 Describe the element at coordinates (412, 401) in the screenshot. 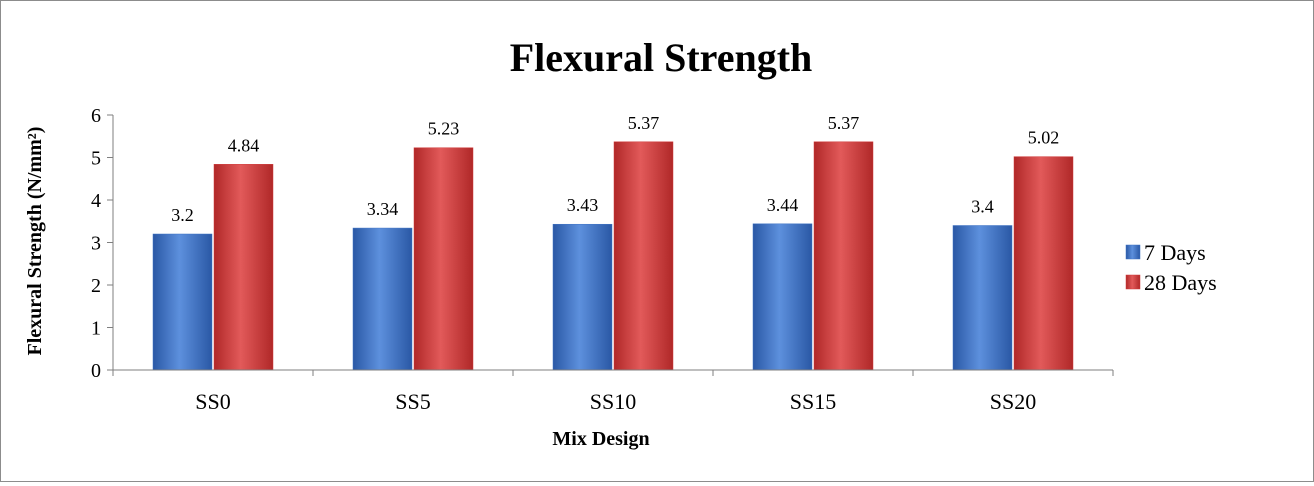

I see `x-category-label: SS5` at that location.